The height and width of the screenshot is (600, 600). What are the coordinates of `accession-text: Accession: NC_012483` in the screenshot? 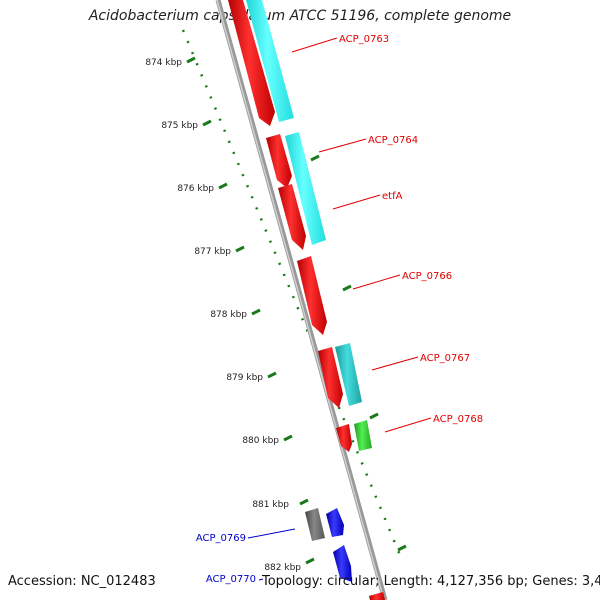 It's located at (82, 581).